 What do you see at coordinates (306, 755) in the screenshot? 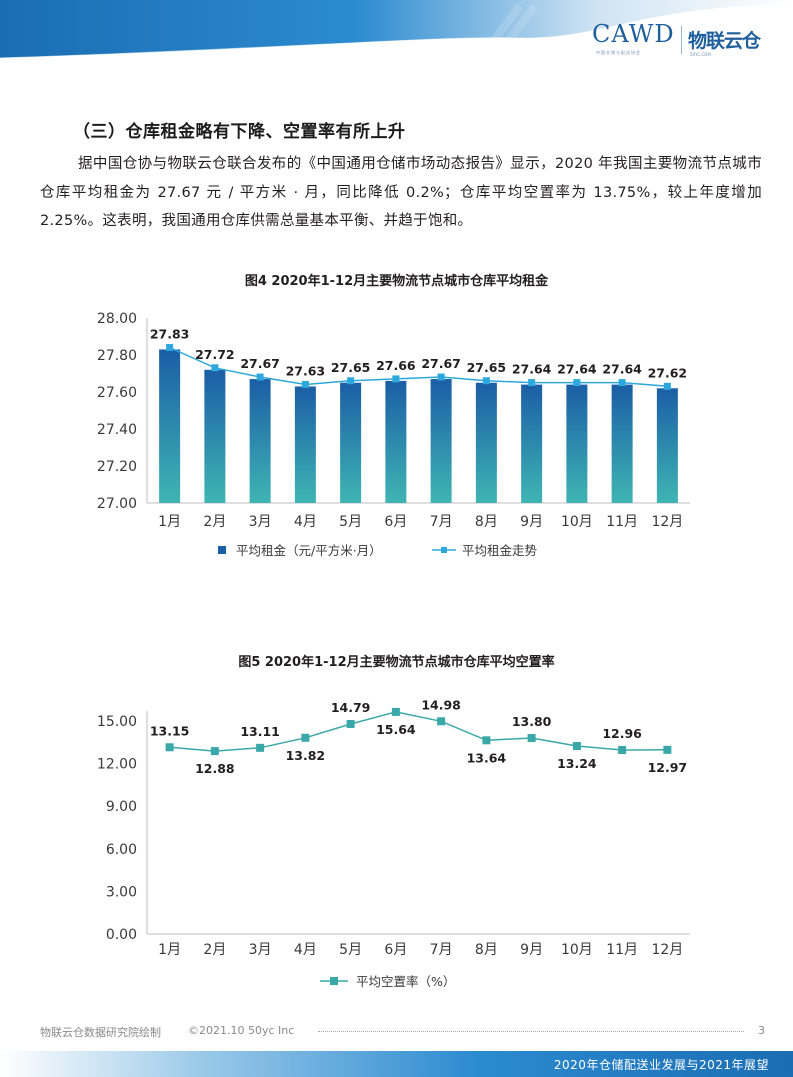
I see `vacancy-data-label: 13.82` at bounding box center [306, 755].